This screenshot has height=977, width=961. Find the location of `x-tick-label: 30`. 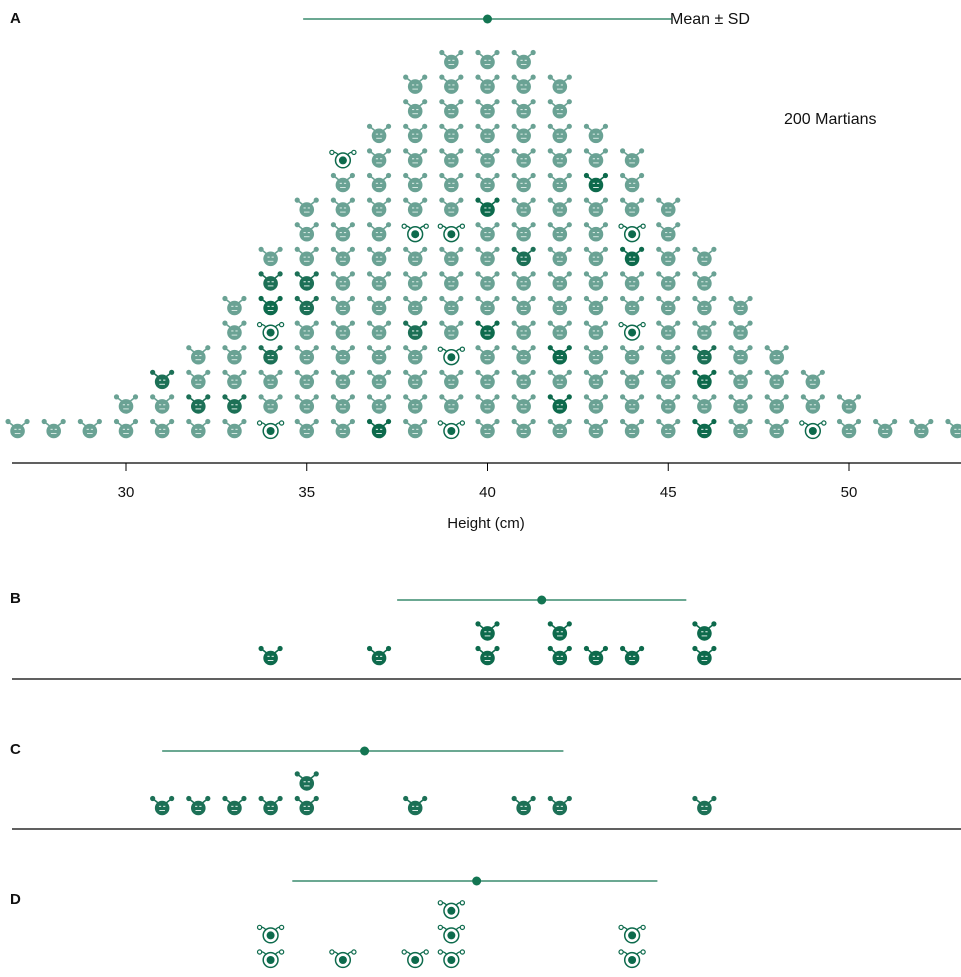

x-tick-label: 30 is located at coordinates (126, 492).